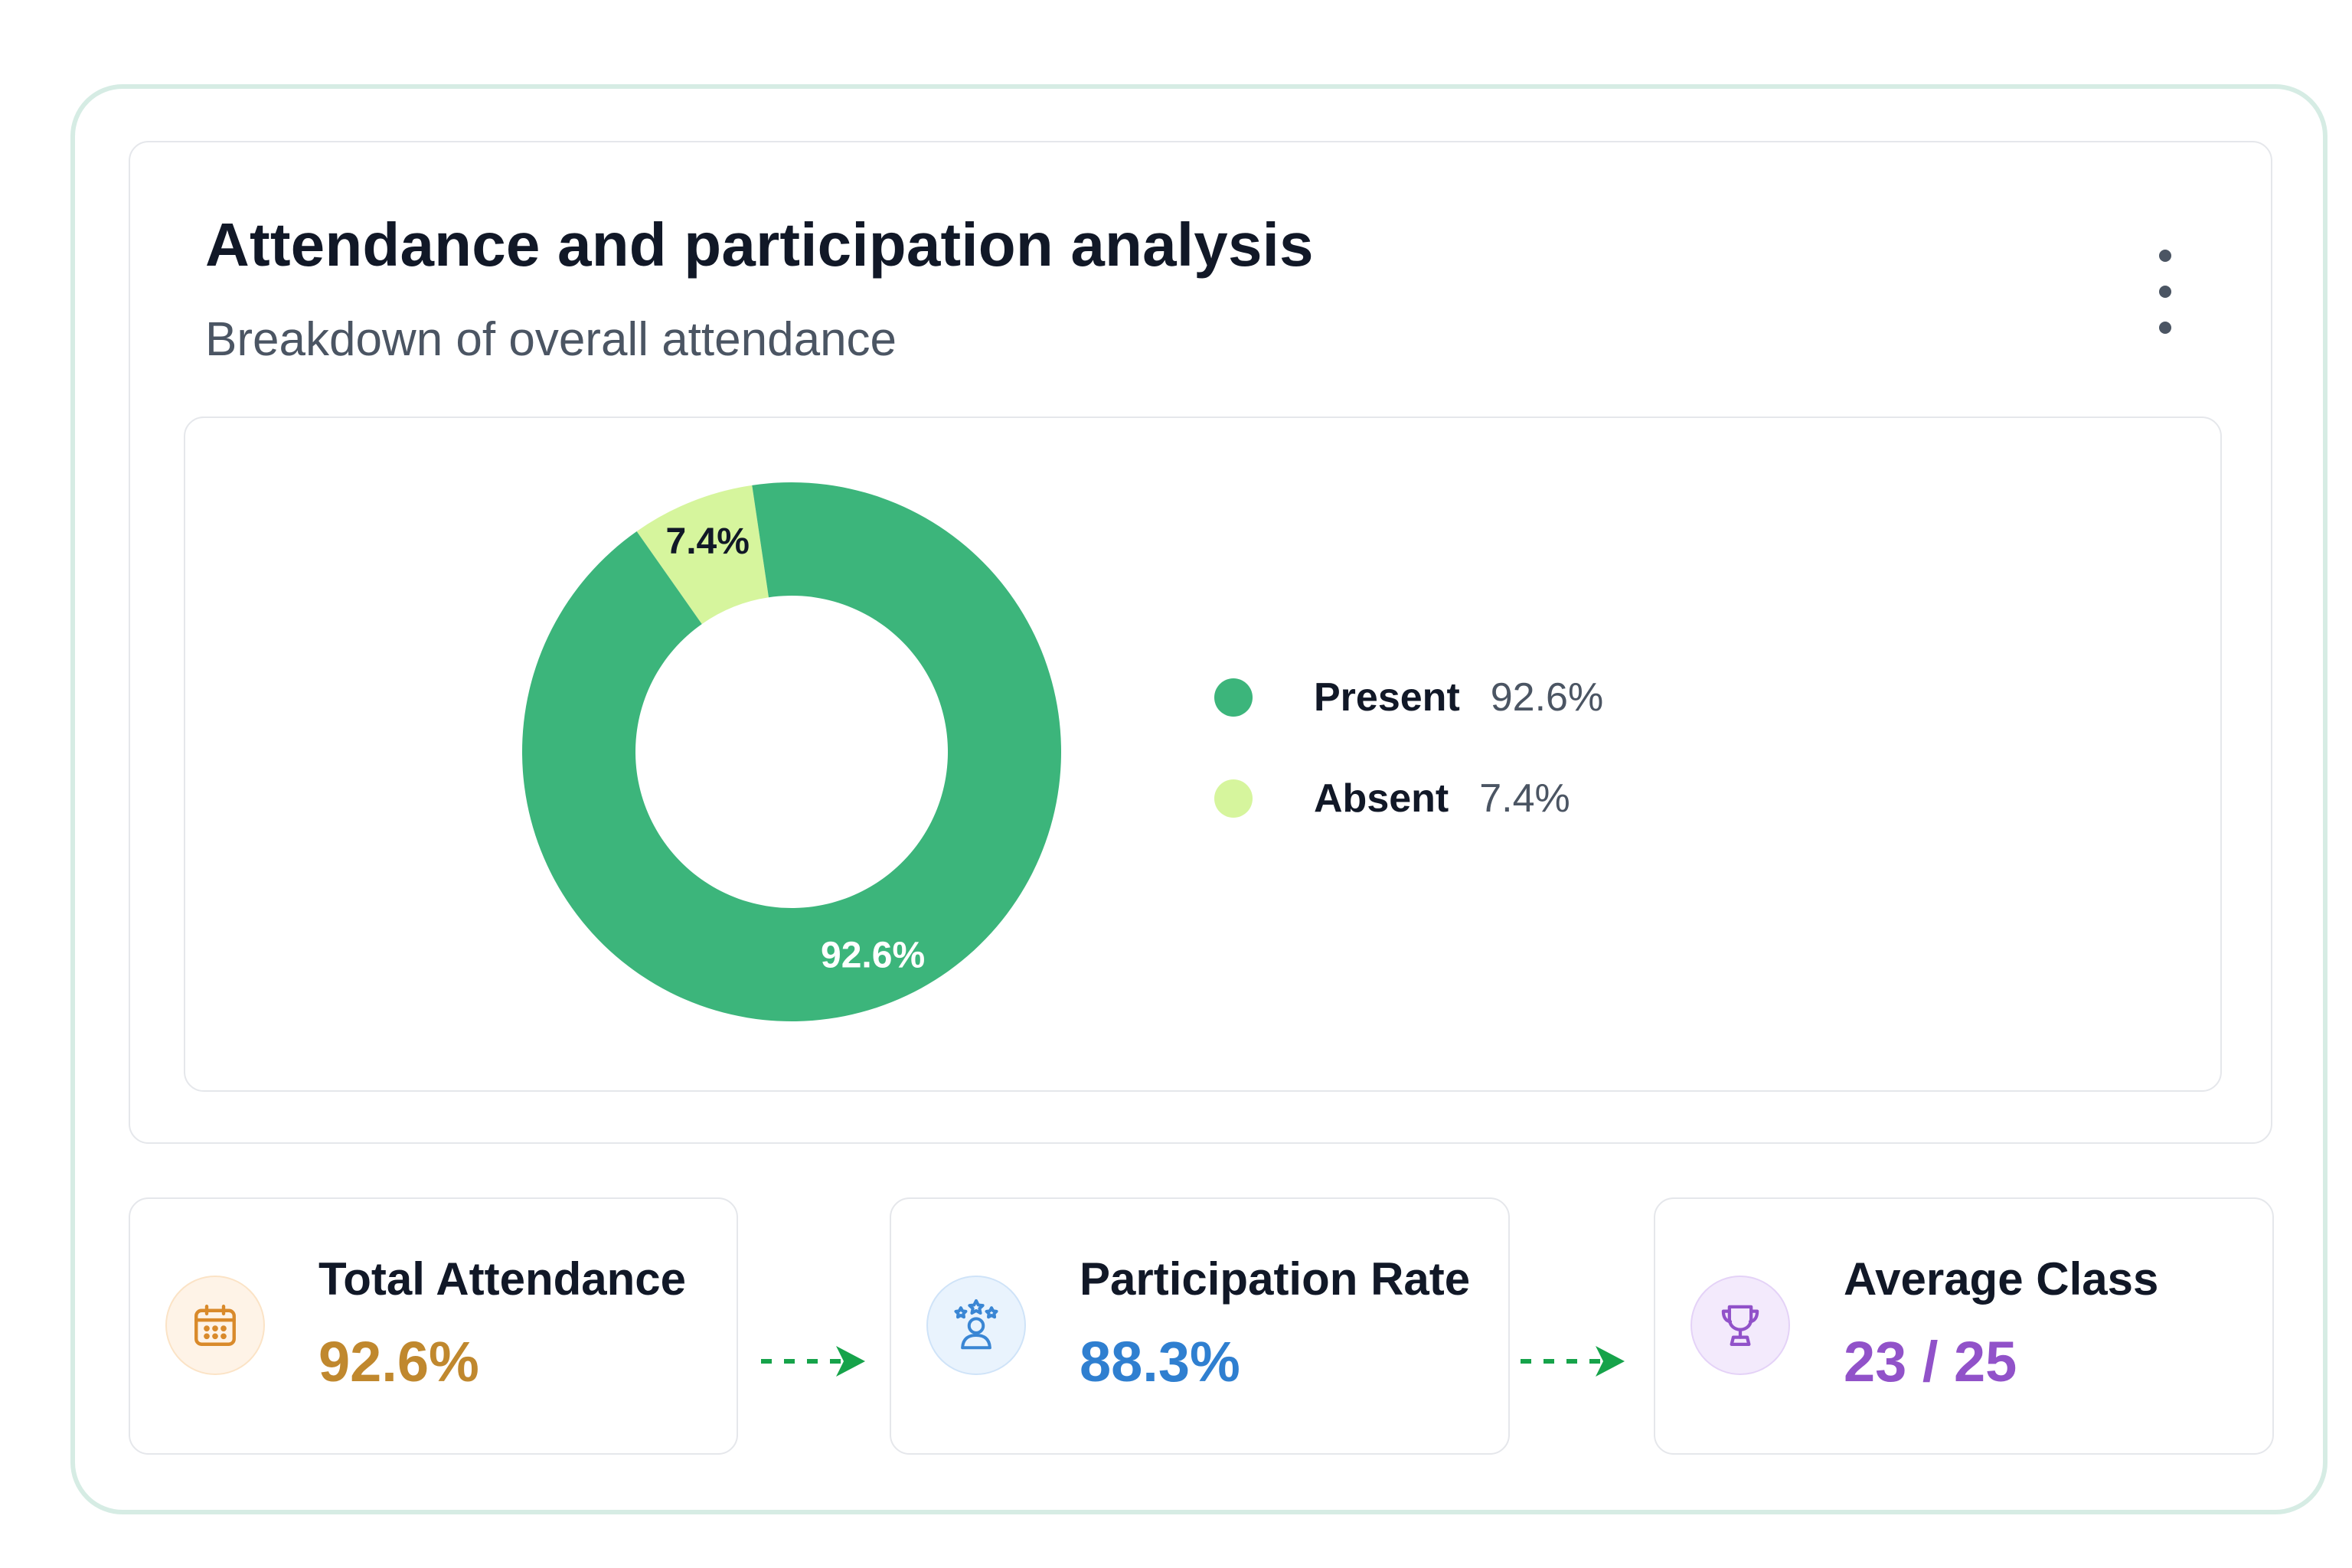  What do you see at coordinates (1160, 1361) in the screenshot?
I see `stat-value: 88.3%` at bounding box center [1160, 1361].